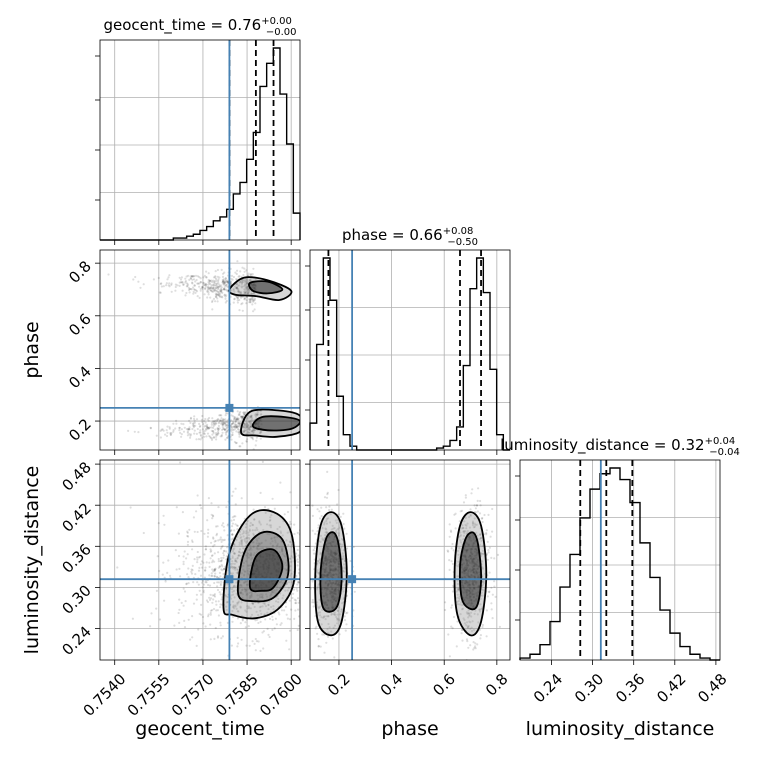  I want to click on x-tick-label: 0.6, so click(444, 685).